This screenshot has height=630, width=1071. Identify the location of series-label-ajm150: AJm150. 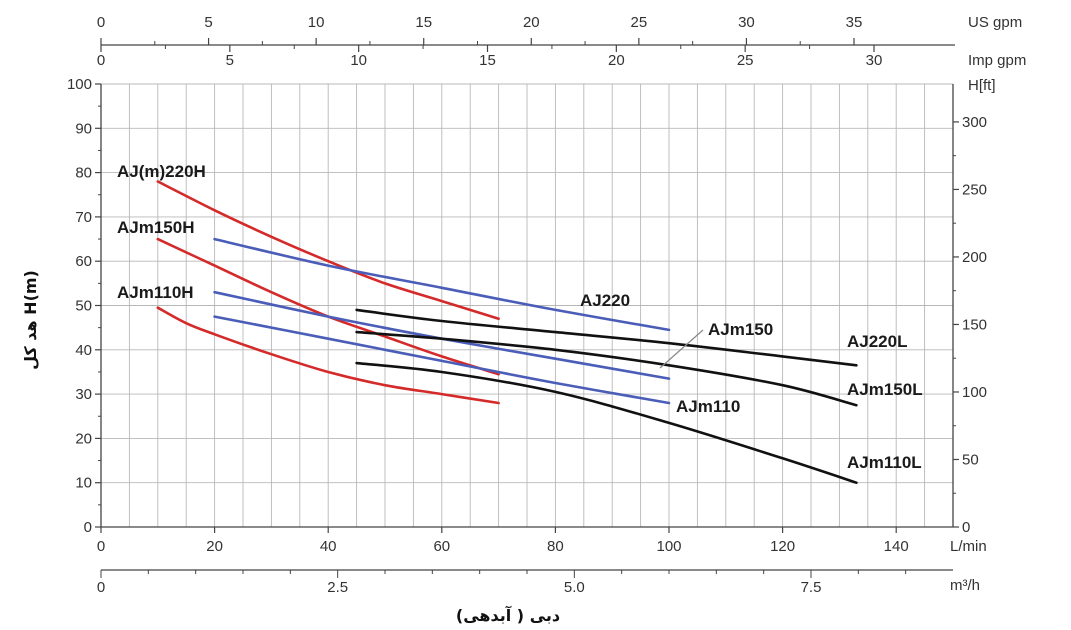
(740, 329).